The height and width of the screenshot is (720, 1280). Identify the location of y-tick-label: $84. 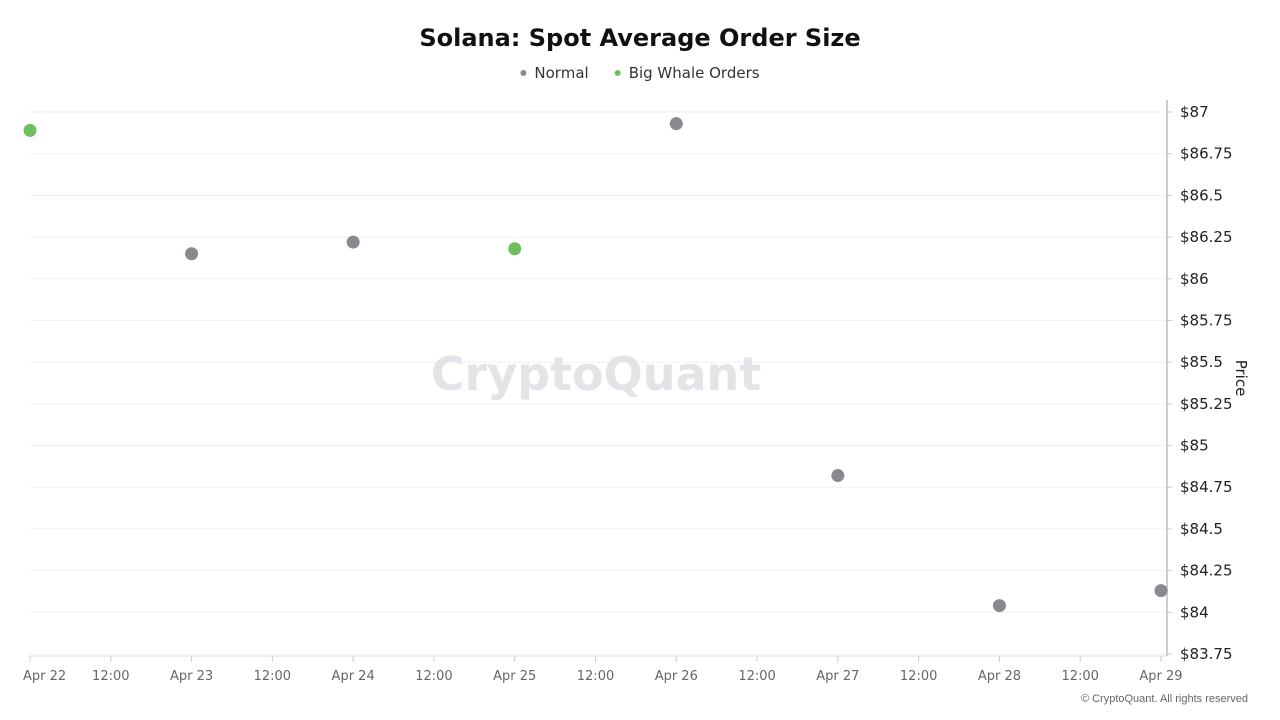
(1194, 612).